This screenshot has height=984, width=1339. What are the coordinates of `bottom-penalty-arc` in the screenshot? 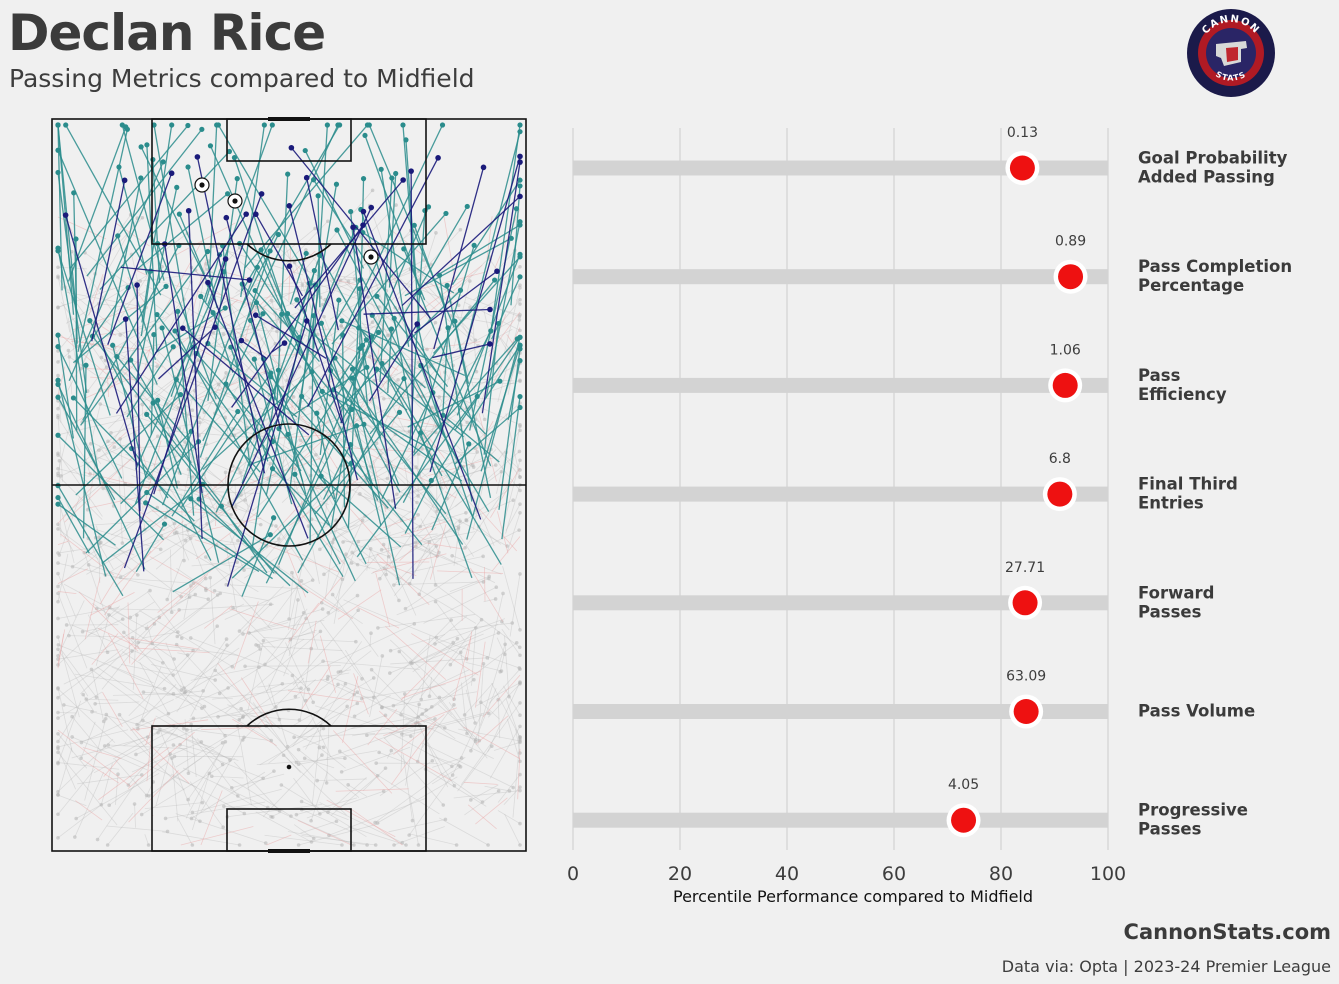 It's located at (289, 717).